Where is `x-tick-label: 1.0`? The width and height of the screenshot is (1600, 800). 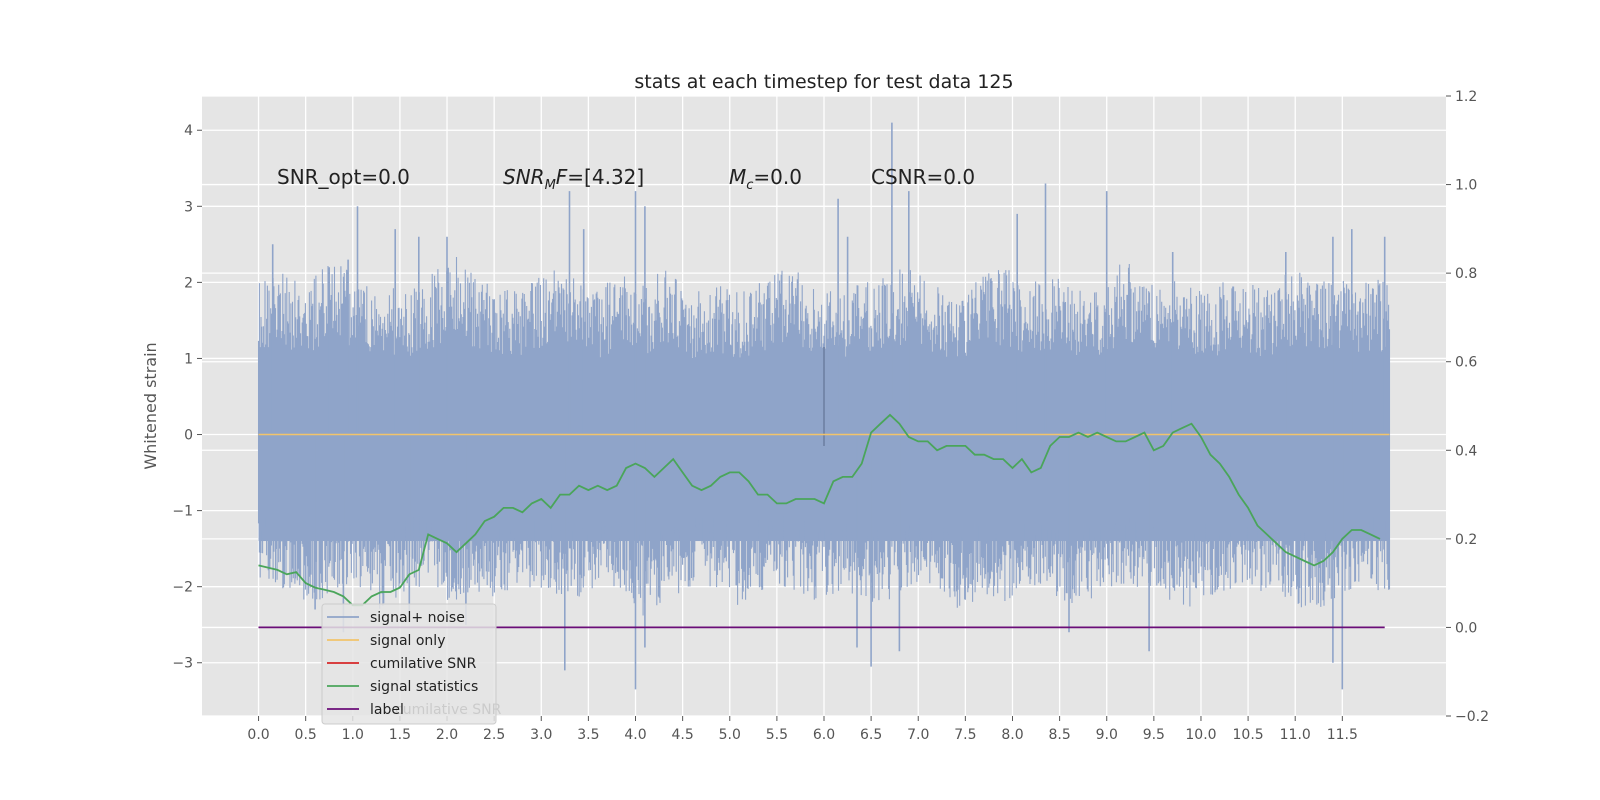
x-tick-label: 1.0 is located at coordinates (353, 735).